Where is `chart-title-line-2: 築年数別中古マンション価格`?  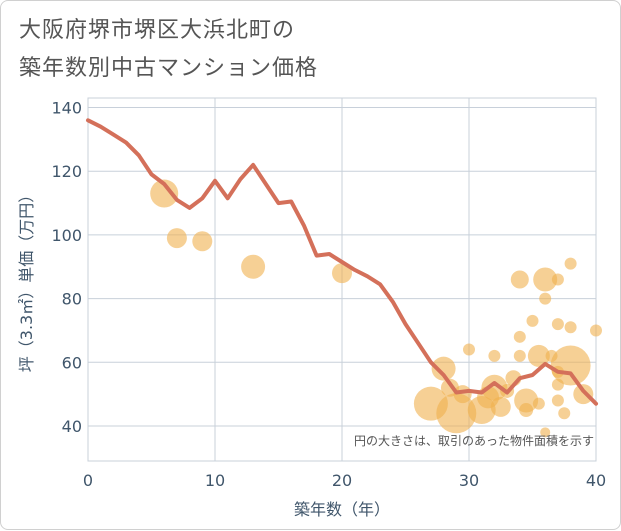
chart-title-line-2: 築年数別中古マンション価格 is located at coordinates (169, 68).